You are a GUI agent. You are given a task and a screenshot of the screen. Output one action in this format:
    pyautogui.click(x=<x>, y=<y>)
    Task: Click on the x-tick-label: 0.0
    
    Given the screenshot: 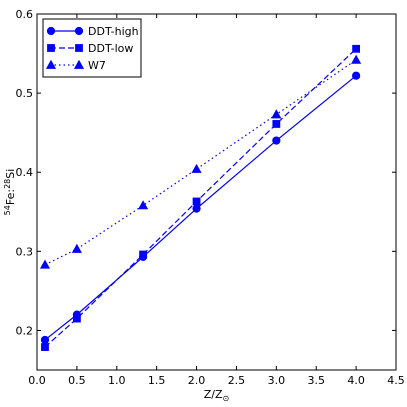 What is the action you would take?
    pyautogui.click(x=37, y=380)
    